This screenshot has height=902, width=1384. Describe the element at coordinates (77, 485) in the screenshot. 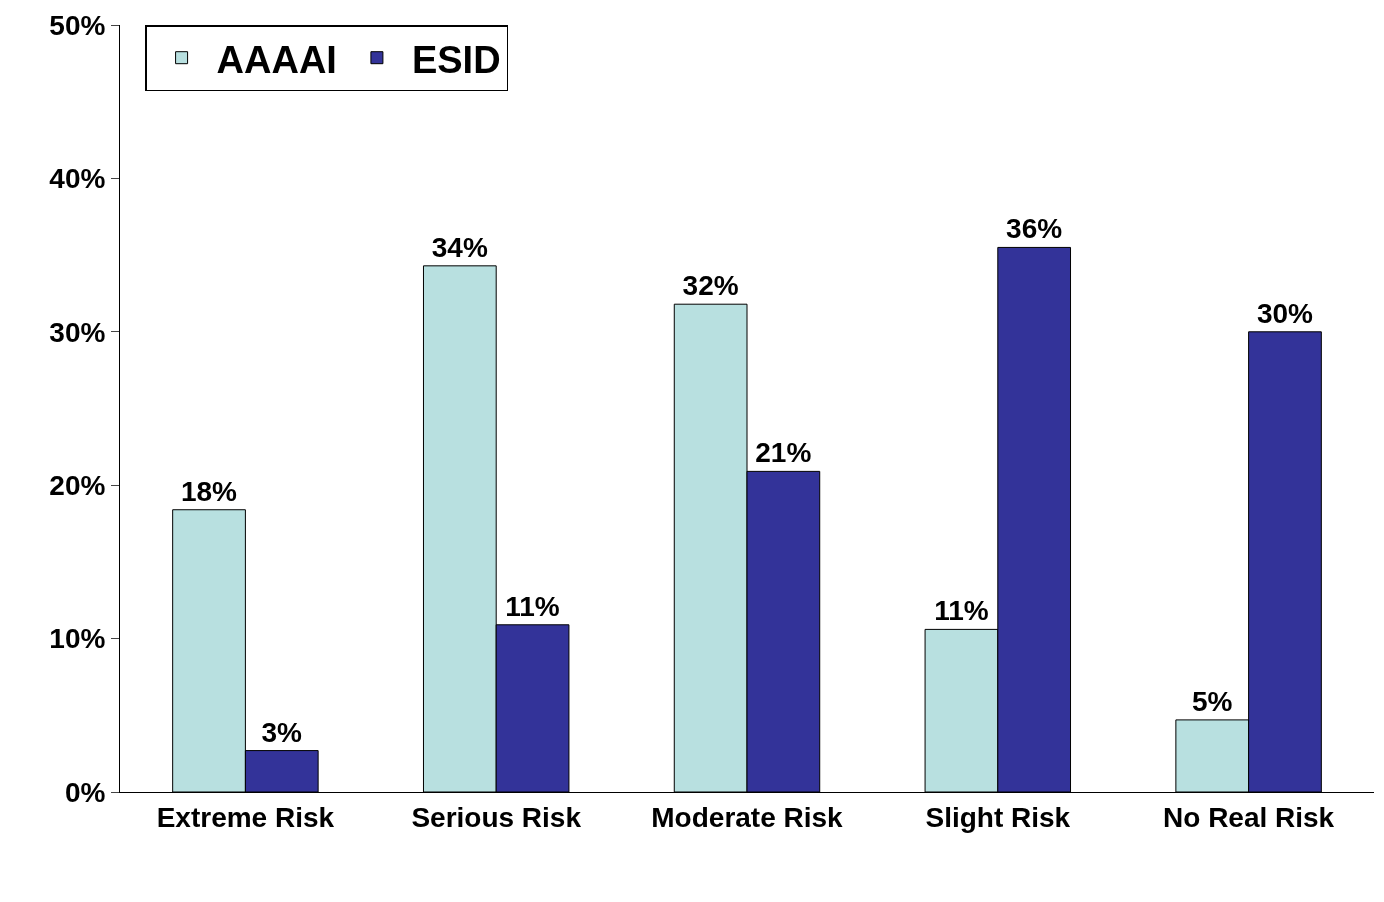

I see `y-tick-label: 20%` at that location.